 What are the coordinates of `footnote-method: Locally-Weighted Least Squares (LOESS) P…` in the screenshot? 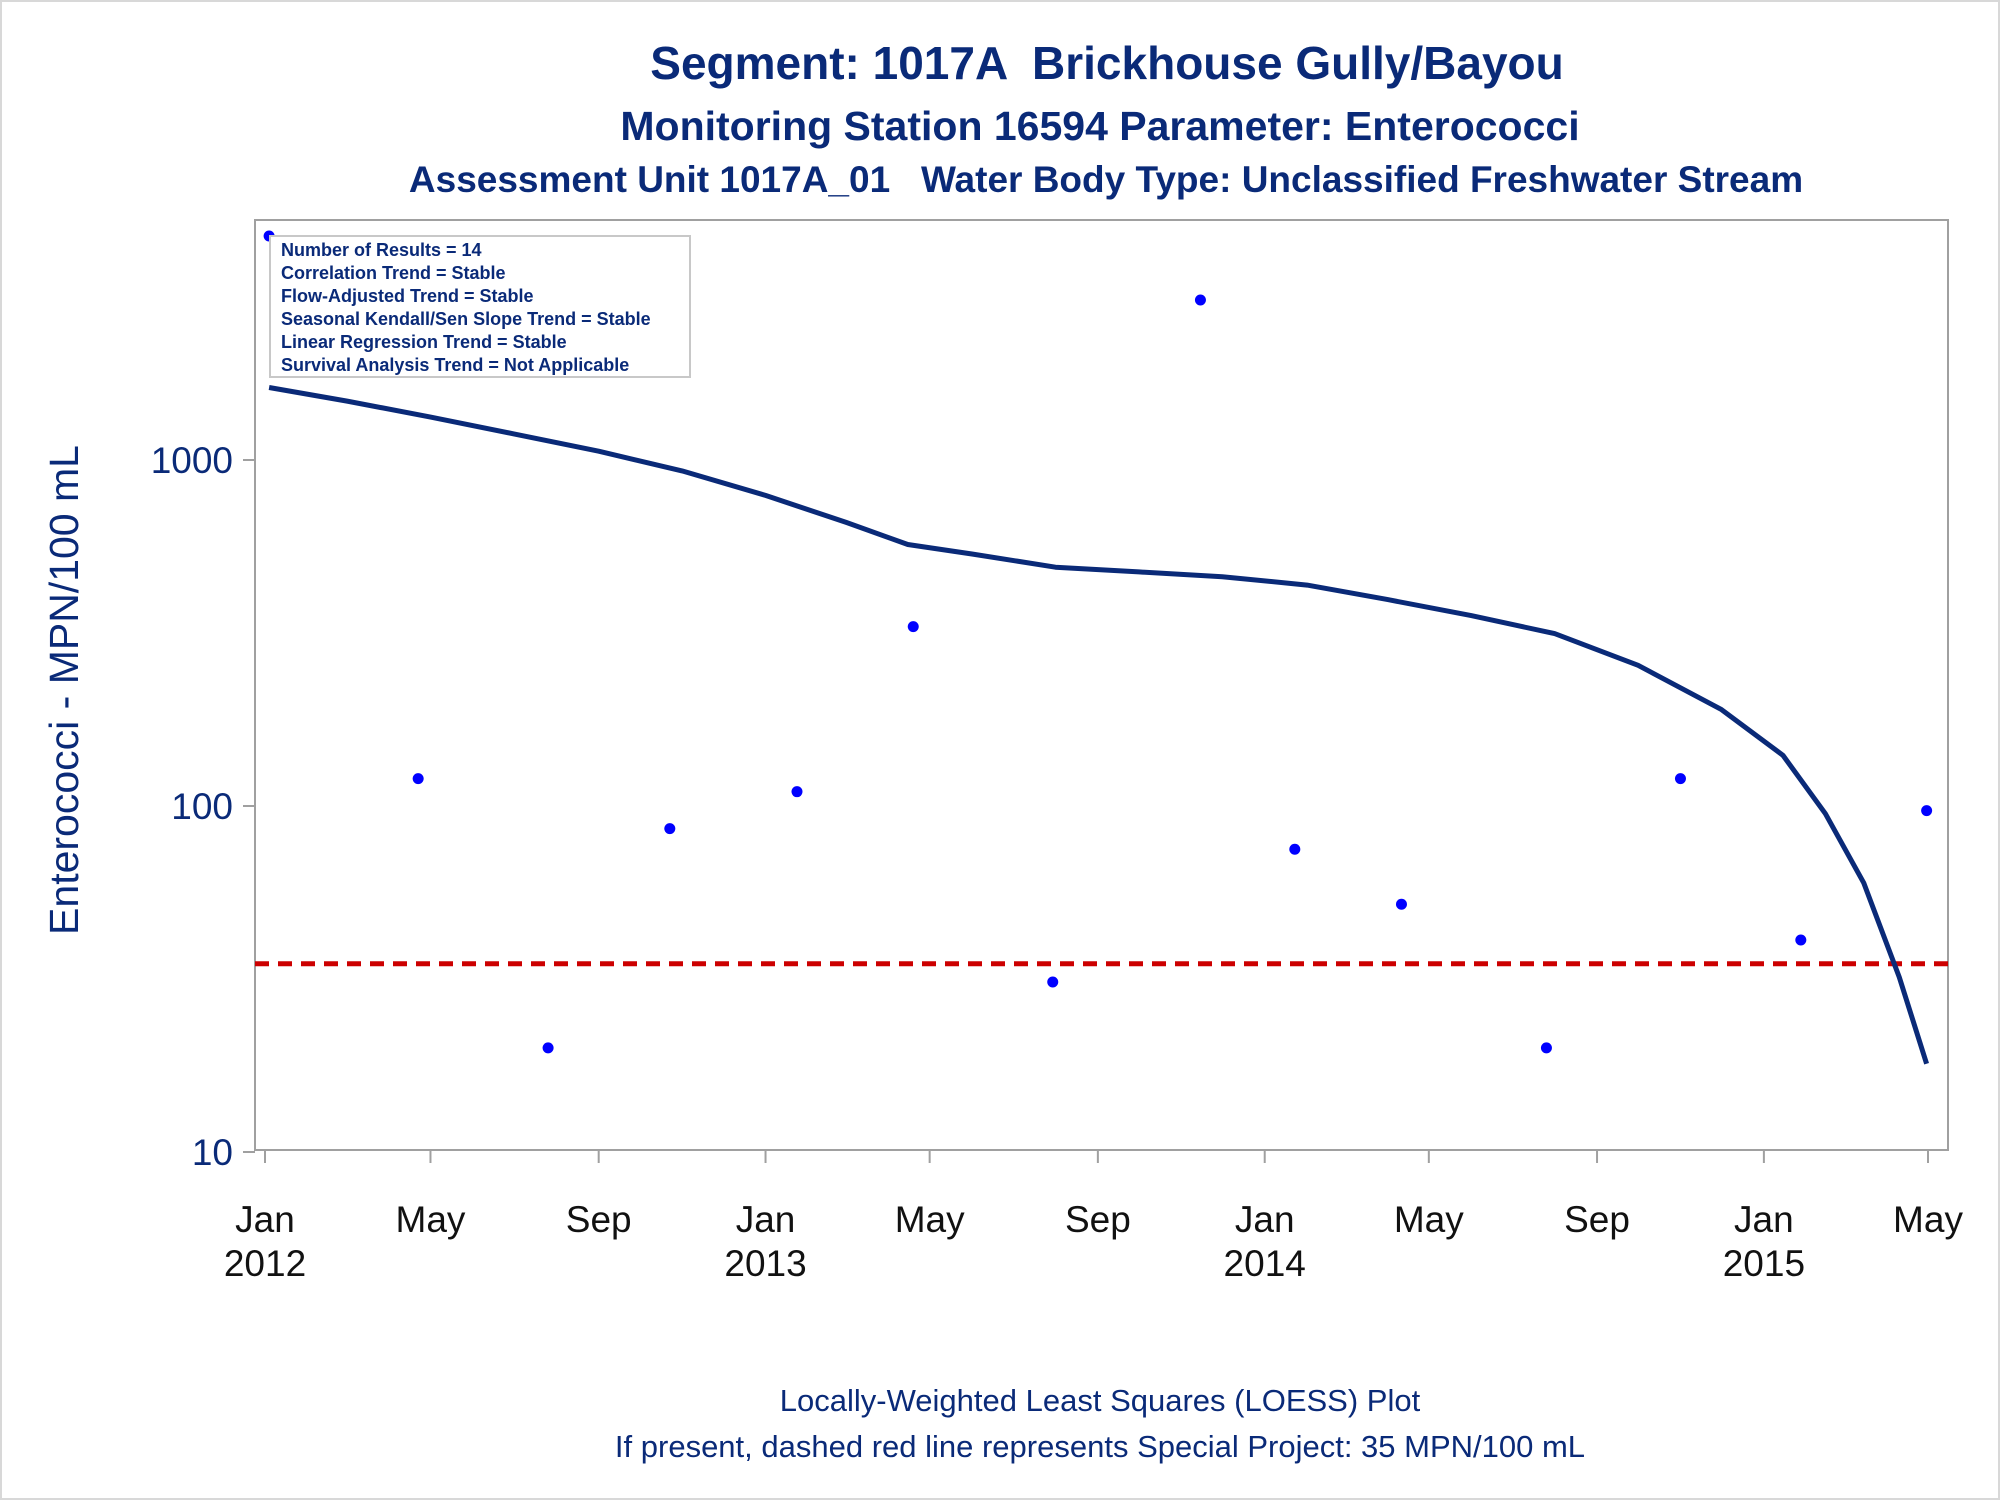 It's located at (1100, 1400).